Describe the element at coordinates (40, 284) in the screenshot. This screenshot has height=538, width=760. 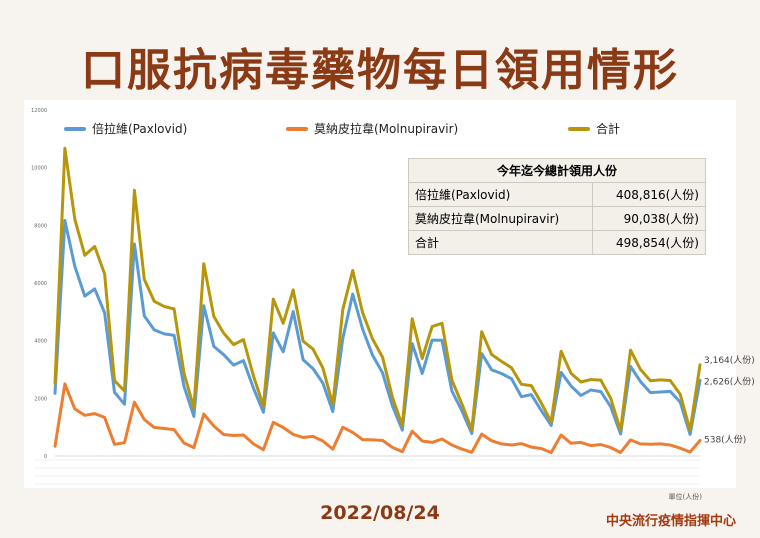
I see `y-tick-label: 6000` at that location.